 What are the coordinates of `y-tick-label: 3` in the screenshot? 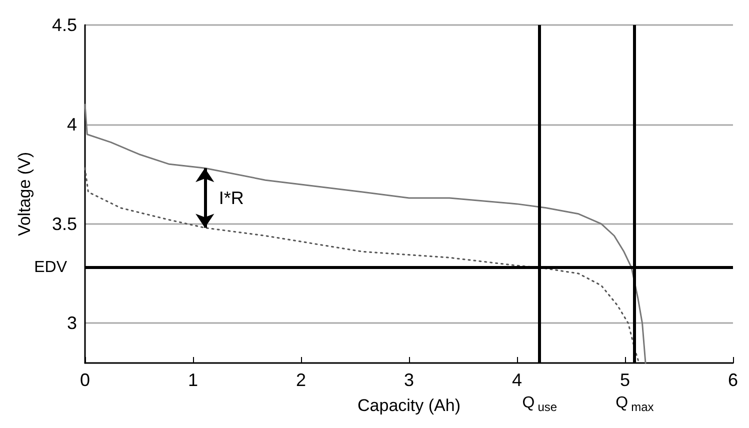 It's located at (71, 323).